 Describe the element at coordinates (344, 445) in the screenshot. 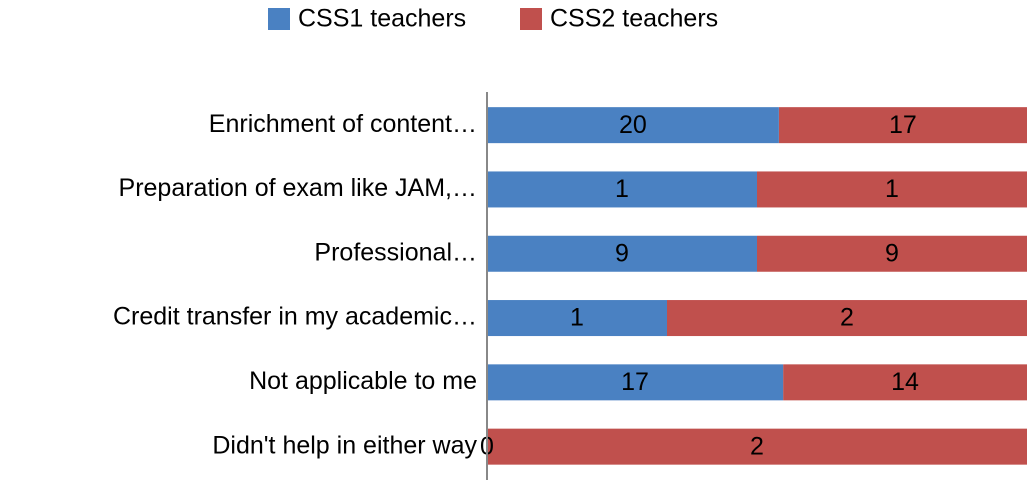

I see `category-label: Didn't help in either way` at that location.